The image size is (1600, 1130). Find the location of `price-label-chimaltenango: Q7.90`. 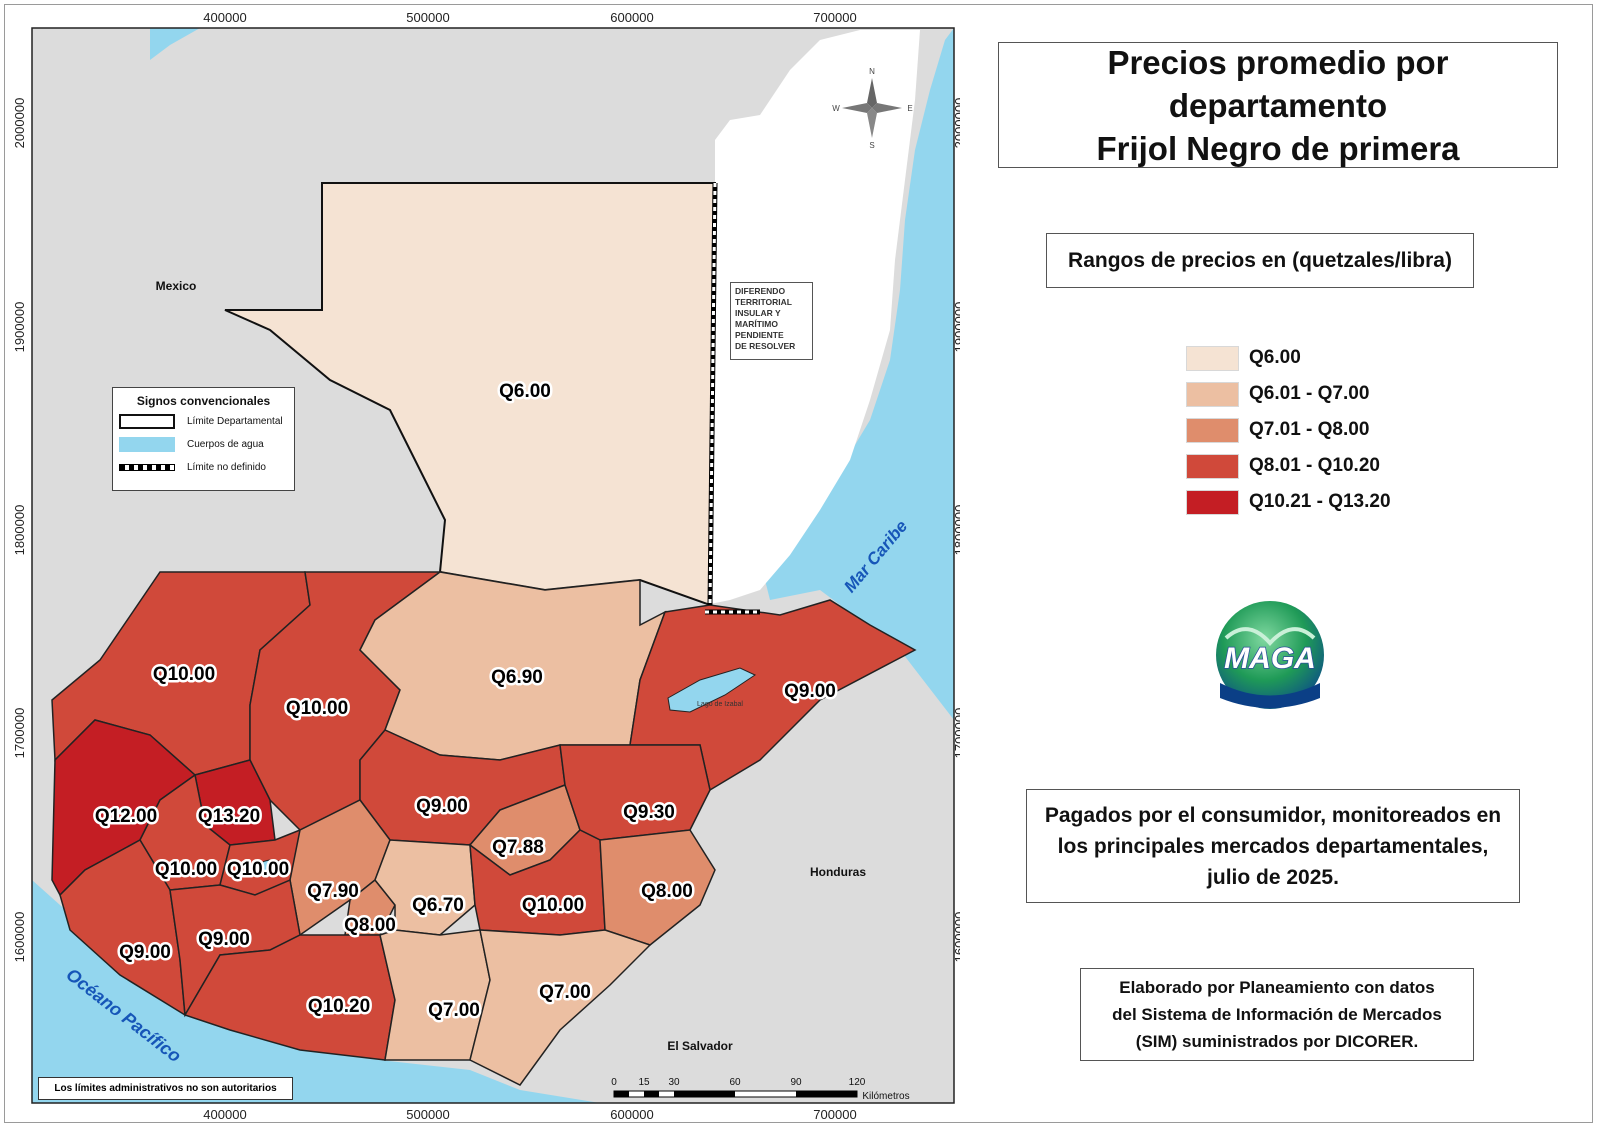

price-label-chimaltenango: Q7.90 is located at coordinates (333, 891).